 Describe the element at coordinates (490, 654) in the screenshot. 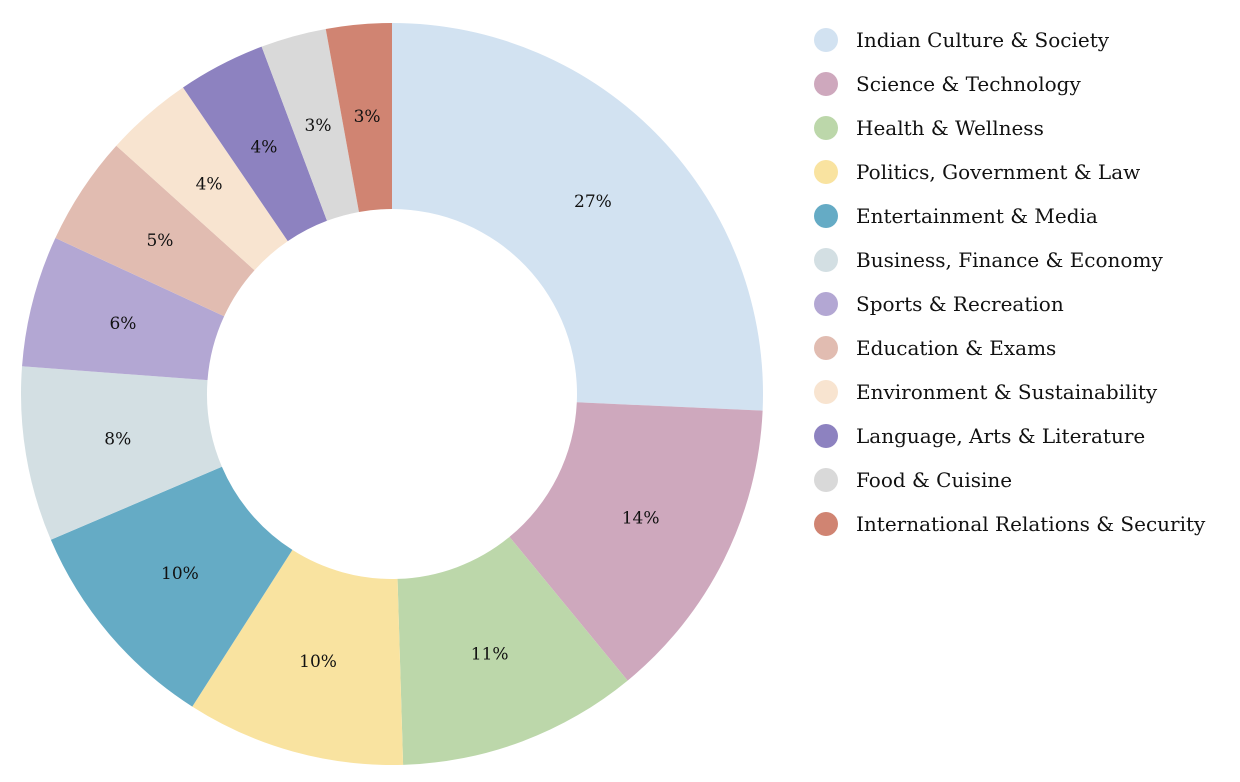

I see `slice-label-2: 11%` at that location.